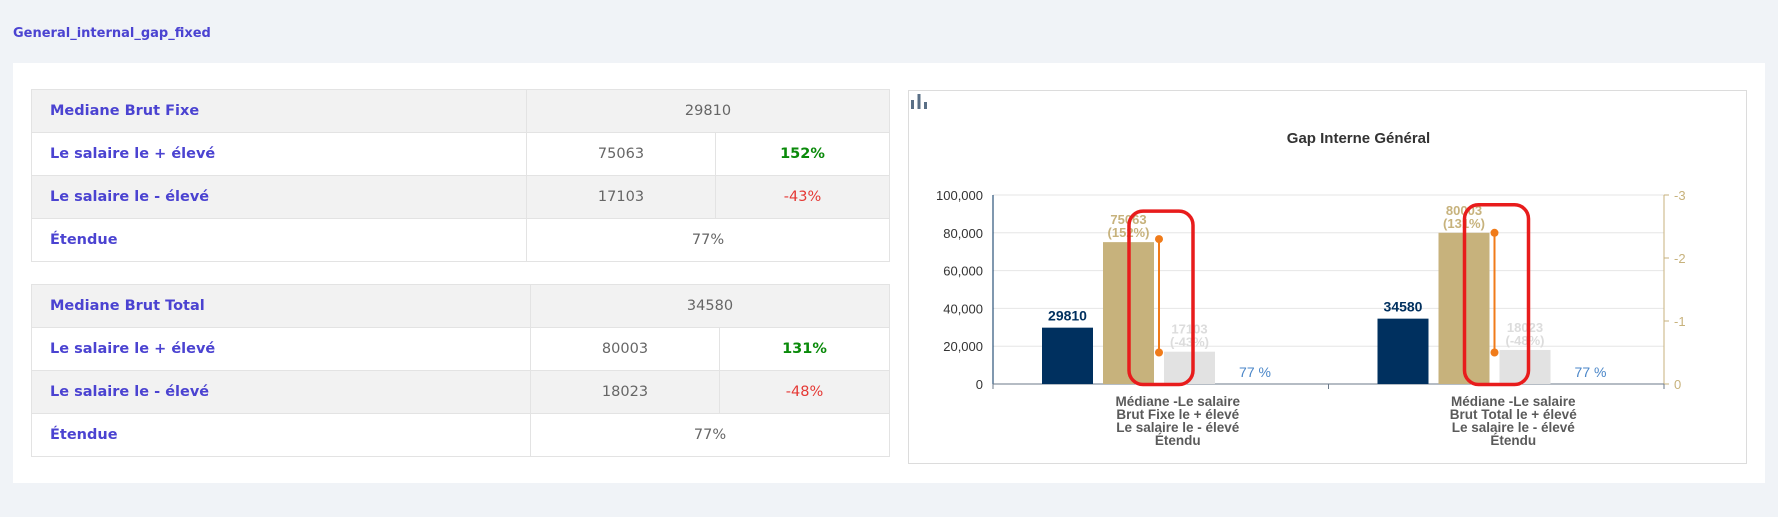 This screenshot has width=1778, height=517. Describe the element at coordinates (919, 101) in the screenshot. I see `bar-chart-icon` at that location.